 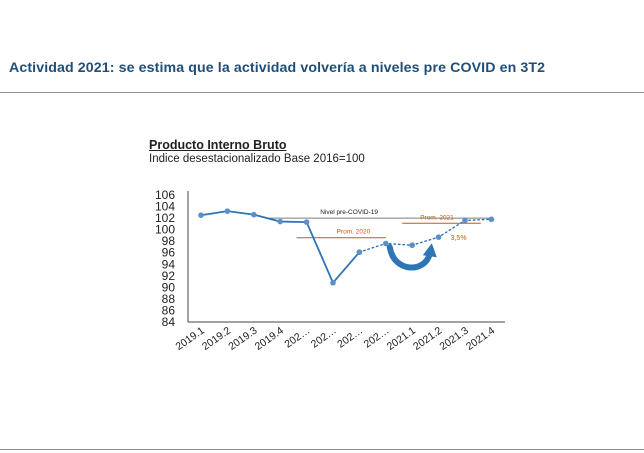 I want to click on chart-title: Producto Interno Bruto, so click(x=218, y=145).